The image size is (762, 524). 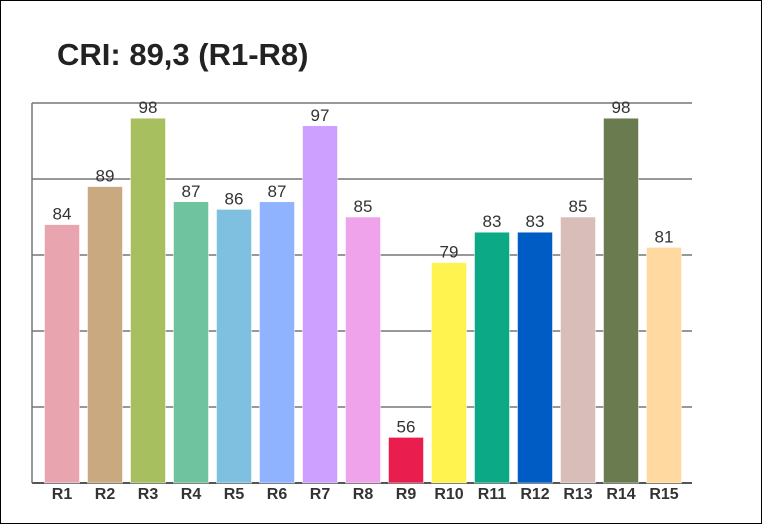 I want to click on x-tick-r5: R5, so click(x=234, y=494).